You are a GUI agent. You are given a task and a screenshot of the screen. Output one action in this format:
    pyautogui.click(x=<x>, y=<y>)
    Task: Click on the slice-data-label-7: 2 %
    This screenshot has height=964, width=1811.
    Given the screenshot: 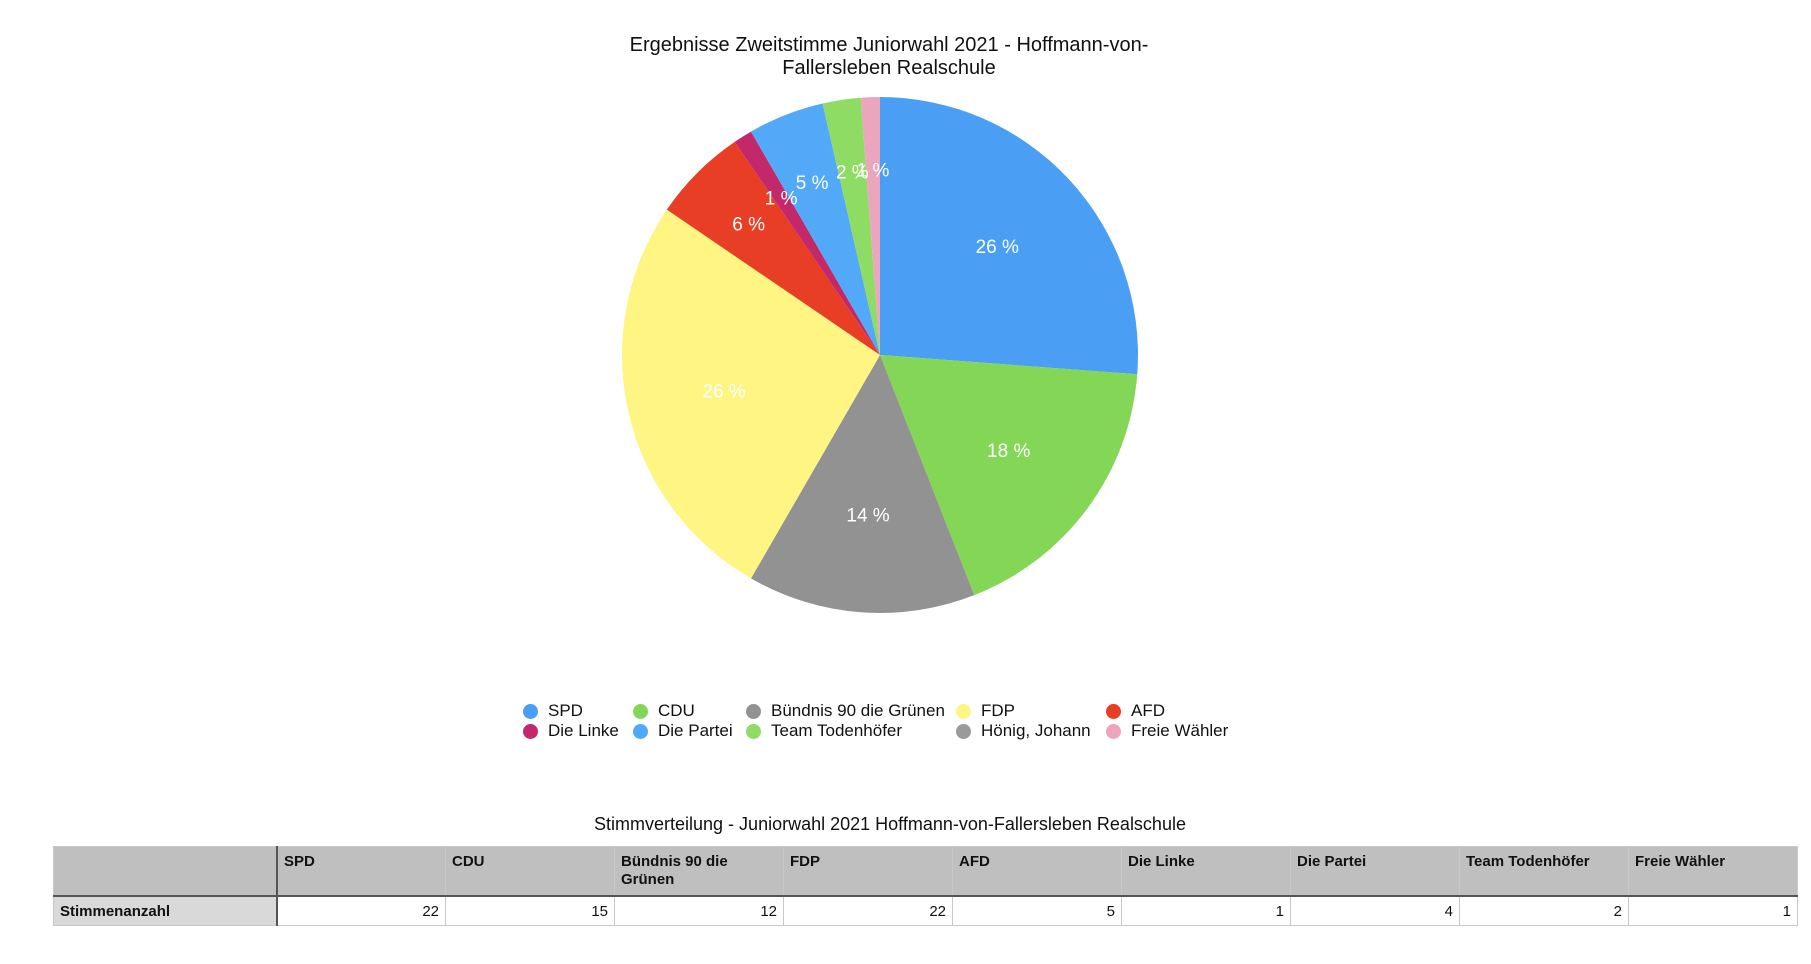 What is the action you would take?
    pyautogui.click(x=852, y=172)
    